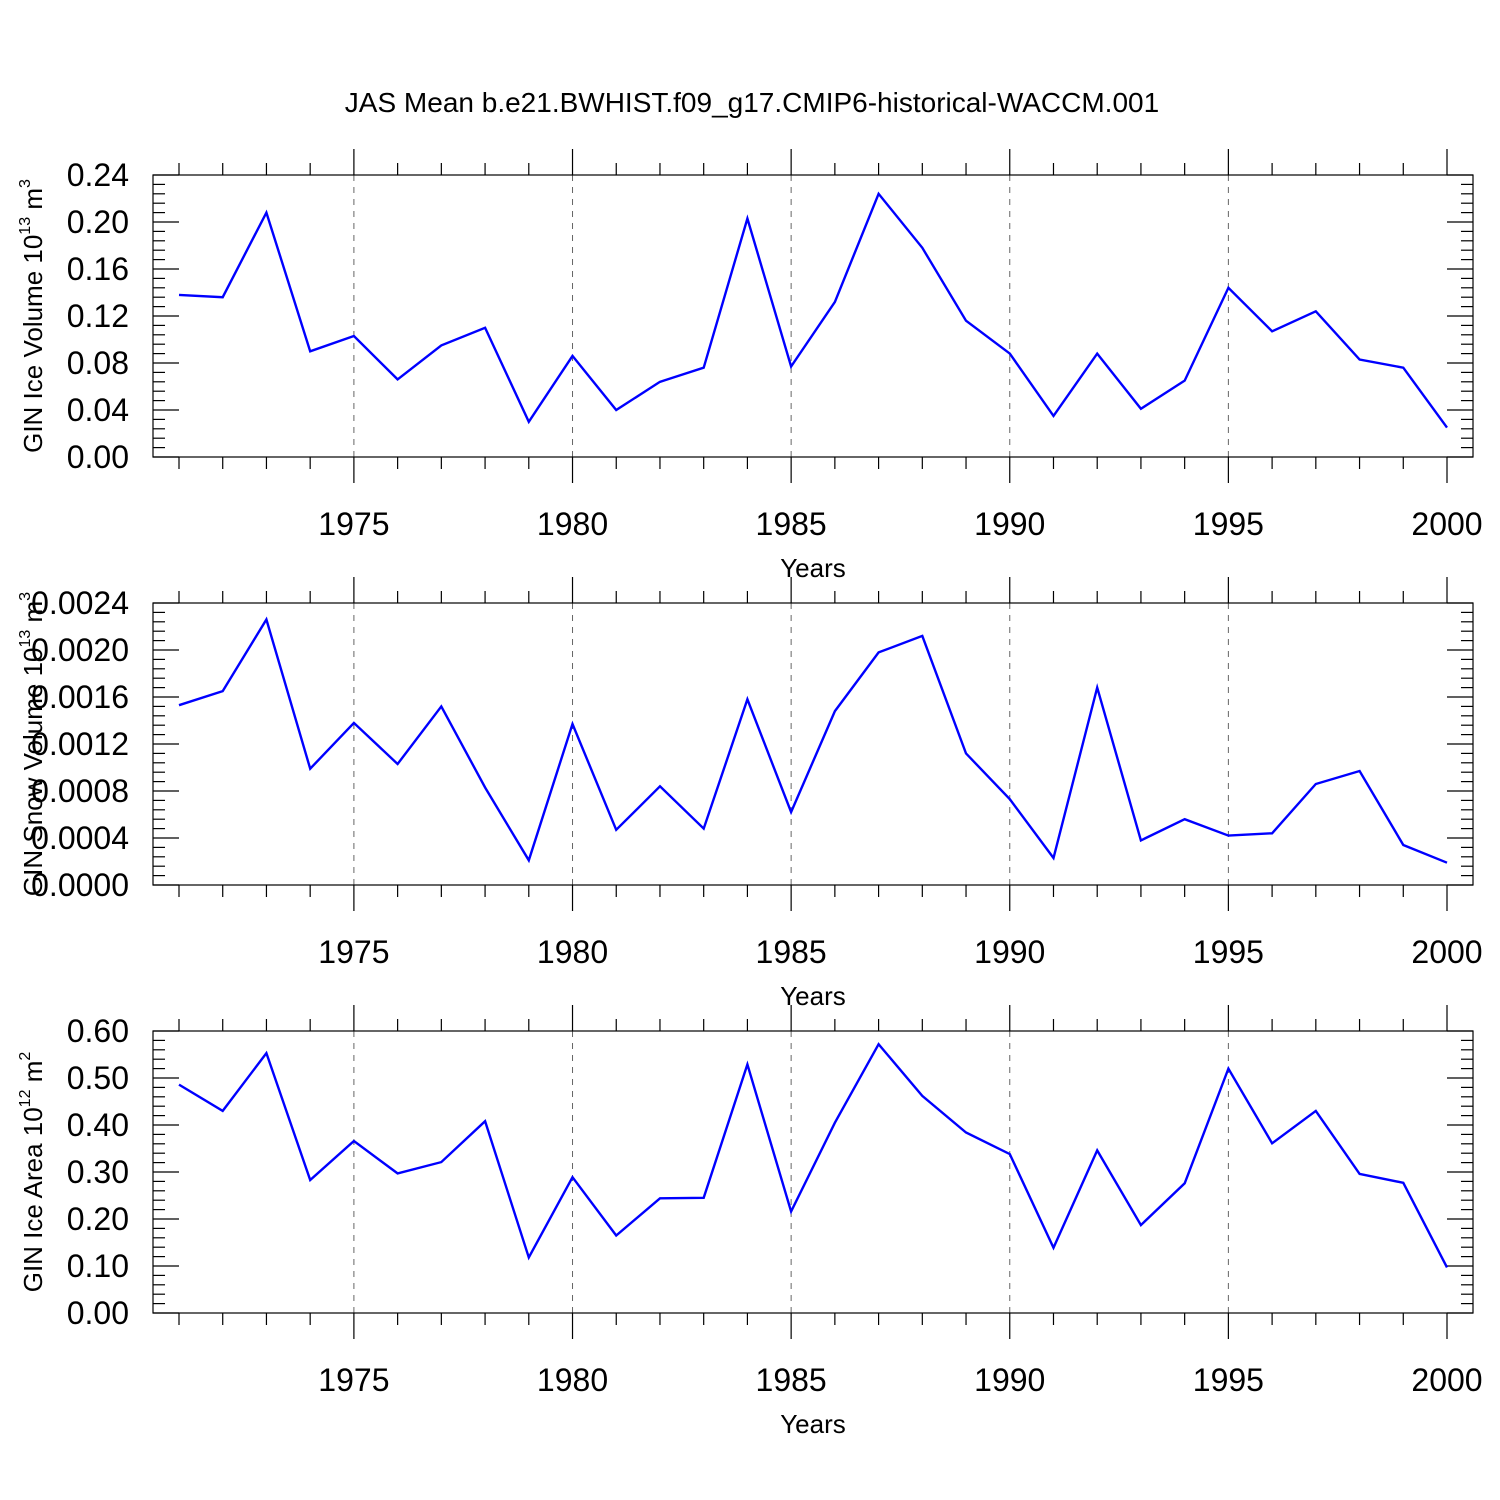 This screenshot has height=1500, width=1500. Describe the element at coordinates (98, 1266) in the screenshot. I see `y-tick-label: 0.10` at that location.